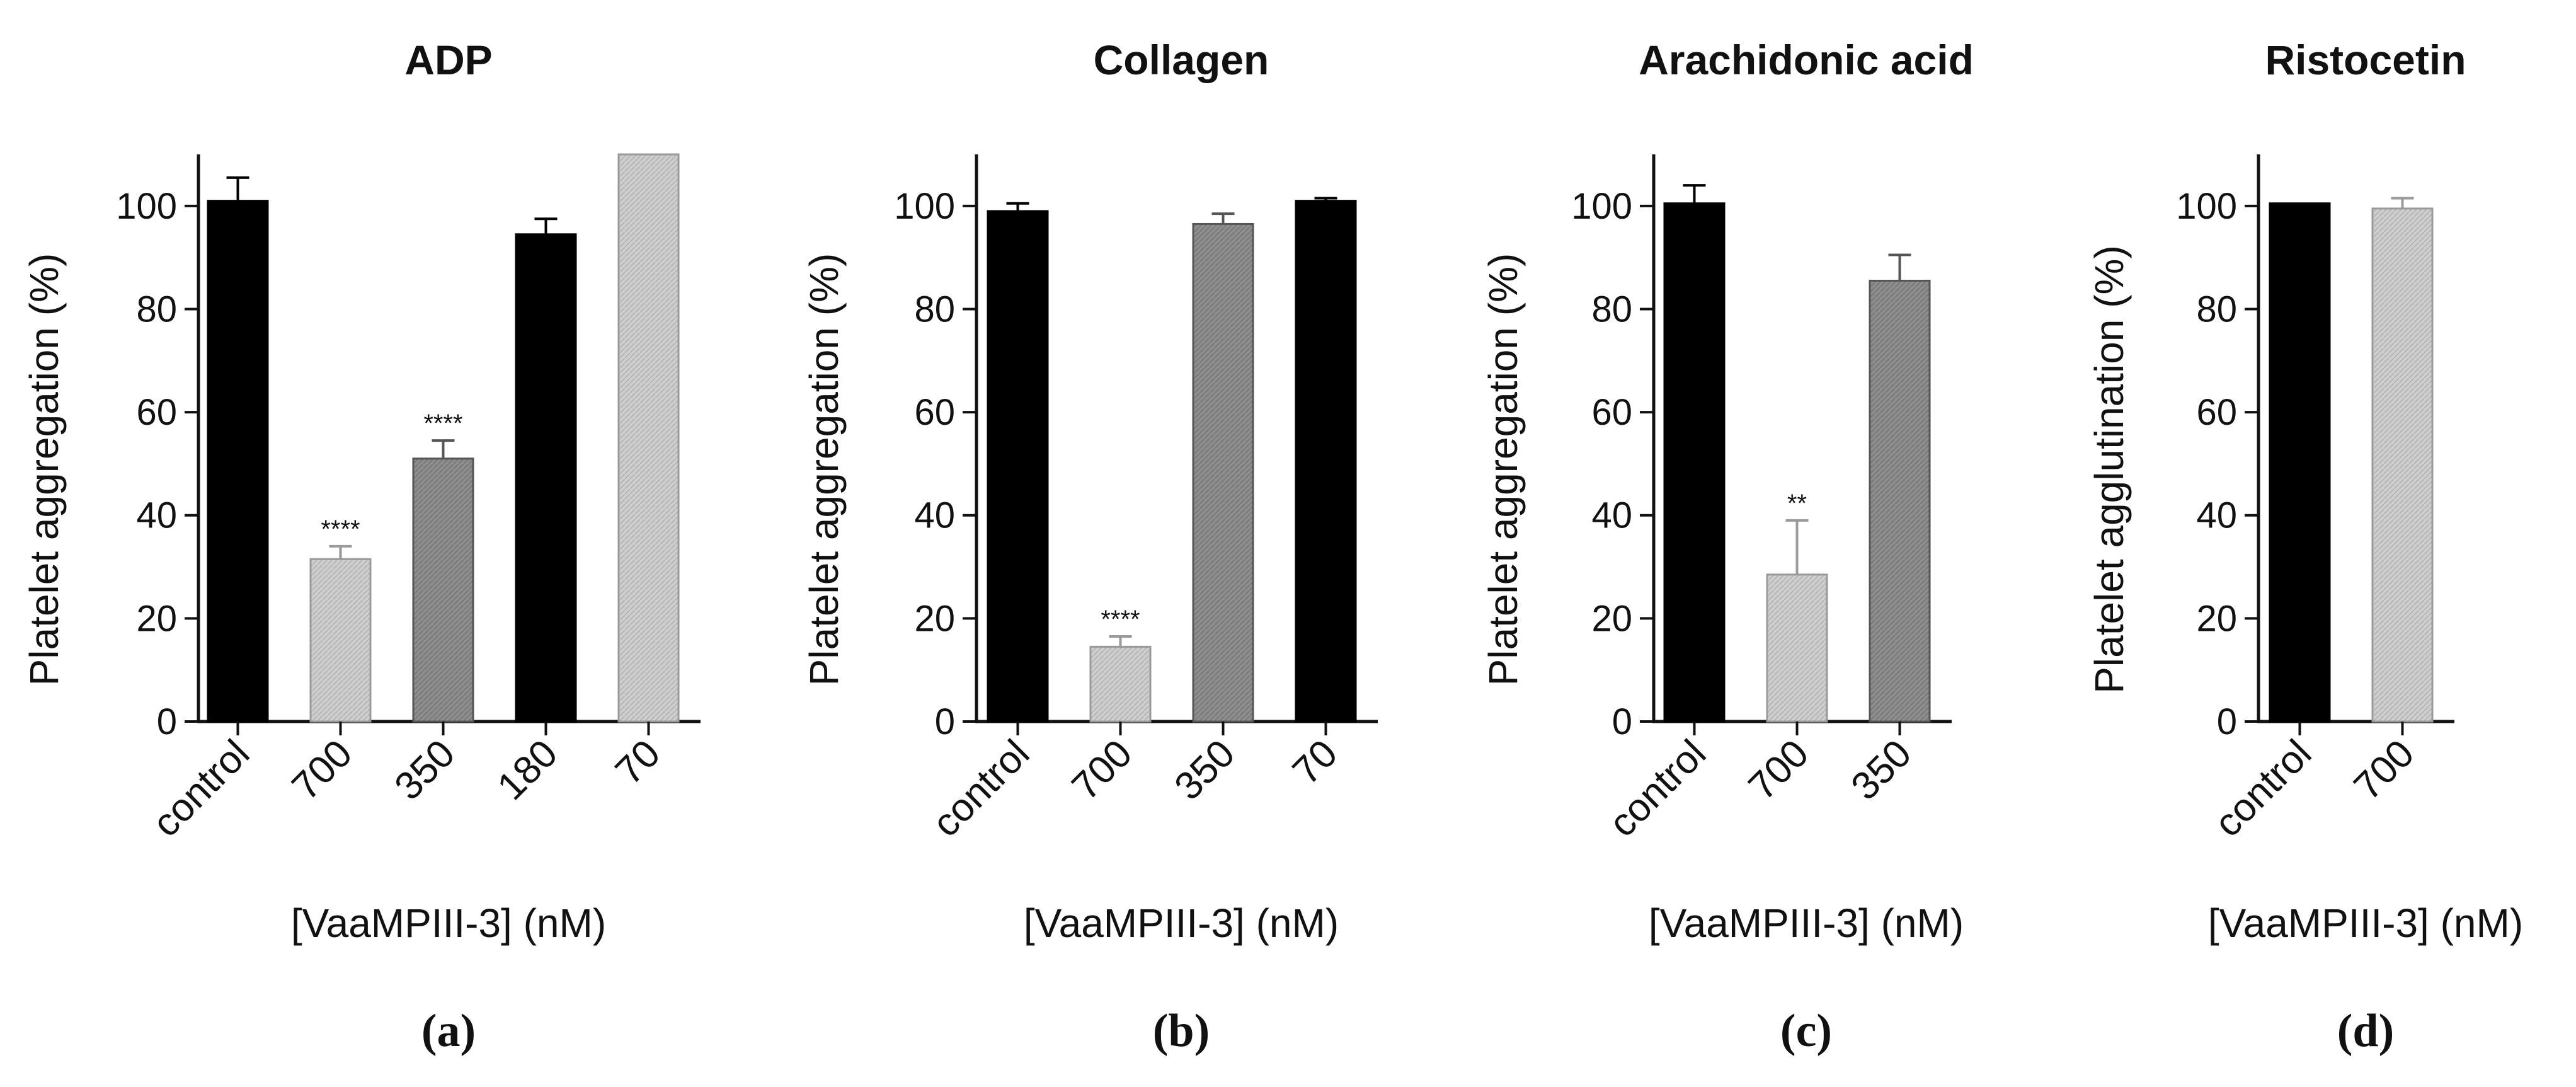 This screenshot has width=2576, height=1087. Describe the element at coordinates (44, 469) in the screenshot. I see `panel-a-y-axis-label: Platelet aggregation (%)` at that location.